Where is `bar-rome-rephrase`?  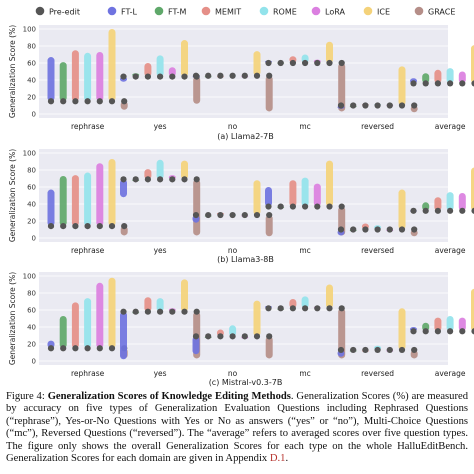 bar-rome-rephrase is located at coordinates (88, 323).